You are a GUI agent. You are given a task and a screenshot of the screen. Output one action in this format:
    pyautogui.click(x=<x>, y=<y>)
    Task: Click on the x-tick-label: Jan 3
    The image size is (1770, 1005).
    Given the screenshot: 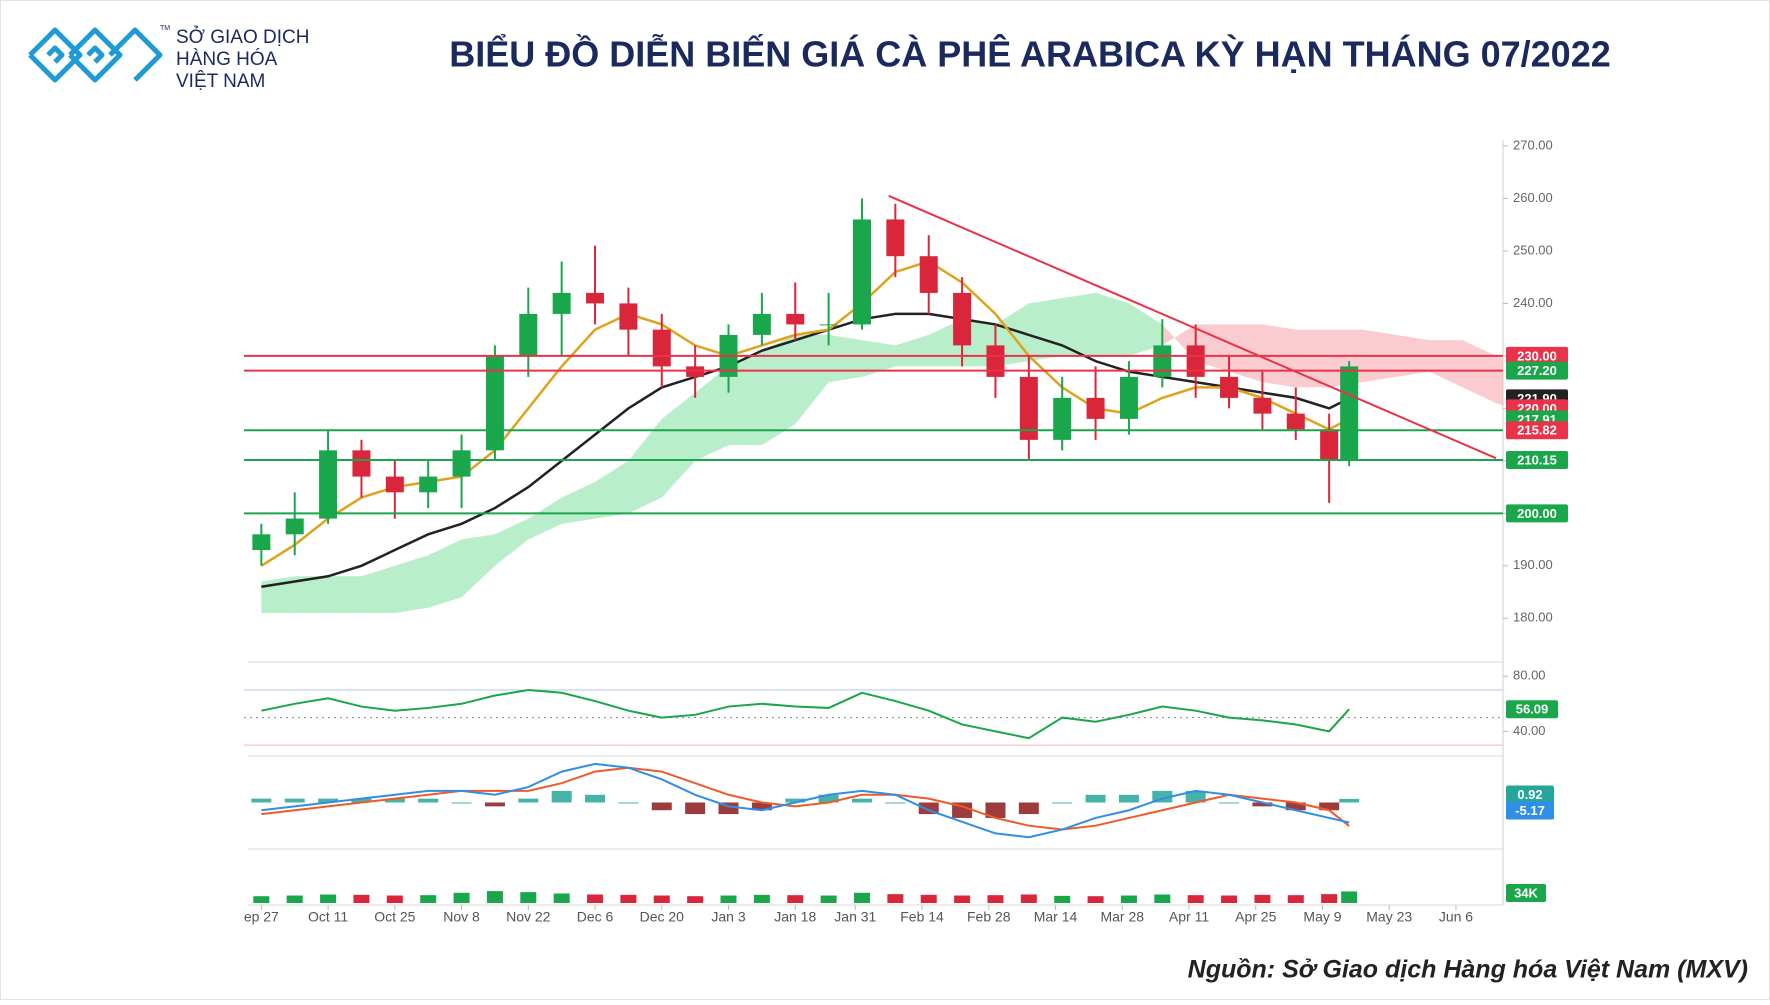 What is the action you would take?
    pyautogui.click(x=728, y=917)
    